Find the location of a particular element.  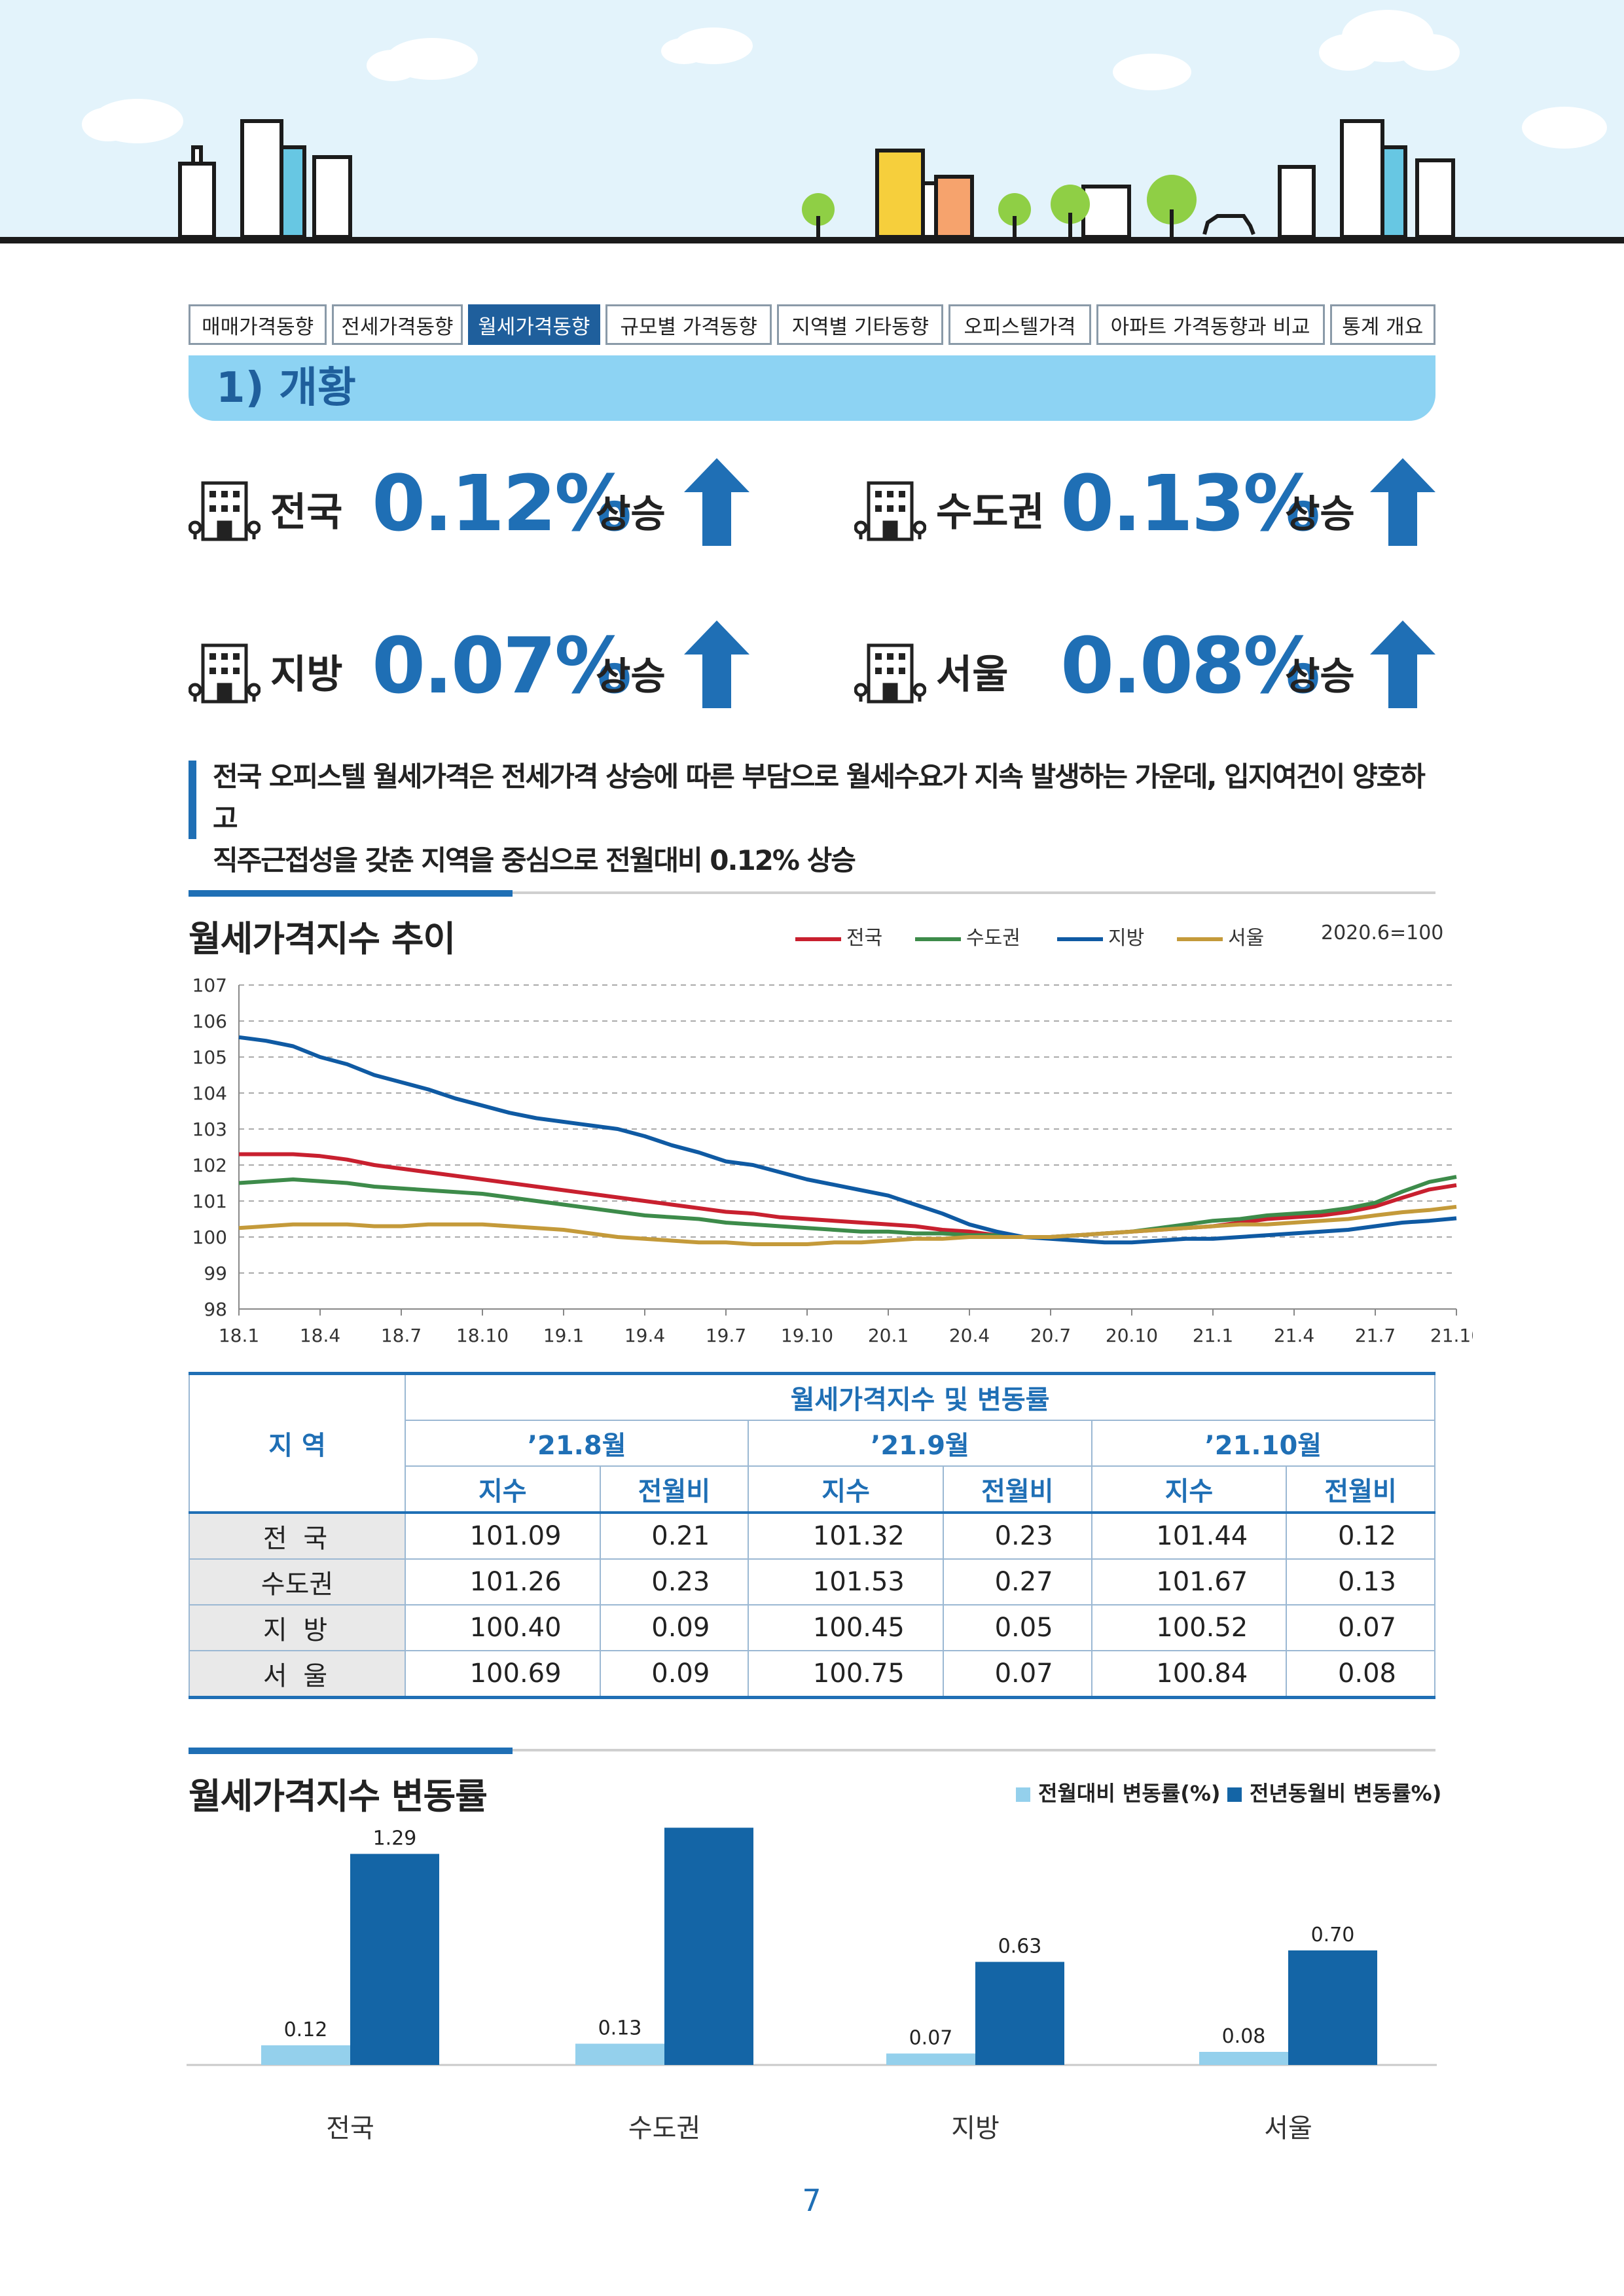

table-cell: 100.84 is located at coordinates (1189, 1674).